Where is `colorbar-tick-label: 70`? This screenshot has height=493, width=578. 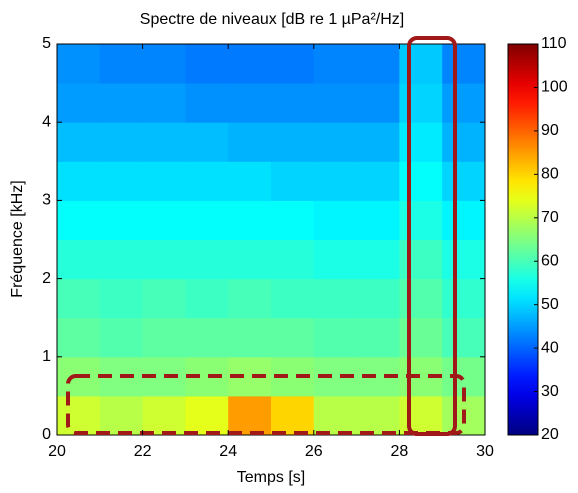
colorbar-tick-label: 70 is located at coordinates (550, 217).